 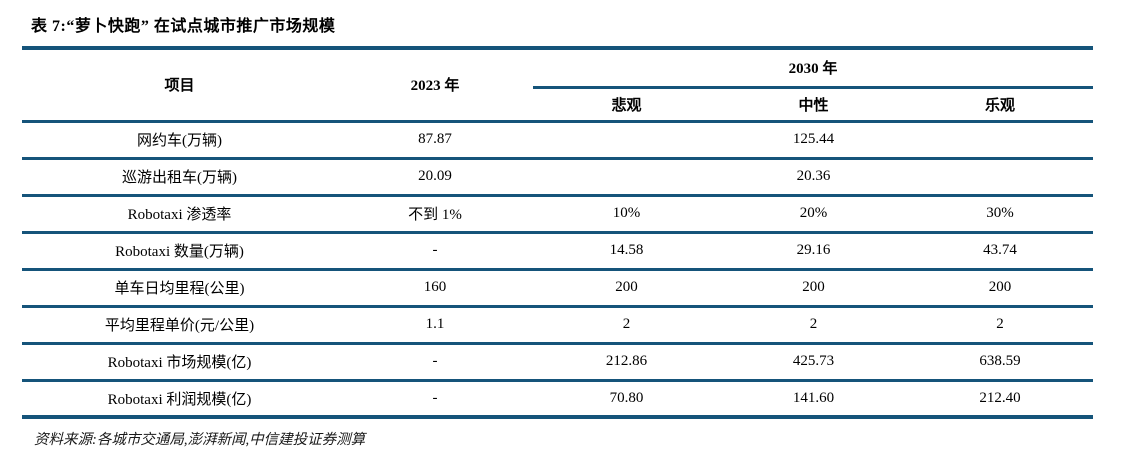 I want to click on source-note: 资料来源:各城市交通局,澎湃新闻,中信建投证券测算, so click(x=200, y=440).